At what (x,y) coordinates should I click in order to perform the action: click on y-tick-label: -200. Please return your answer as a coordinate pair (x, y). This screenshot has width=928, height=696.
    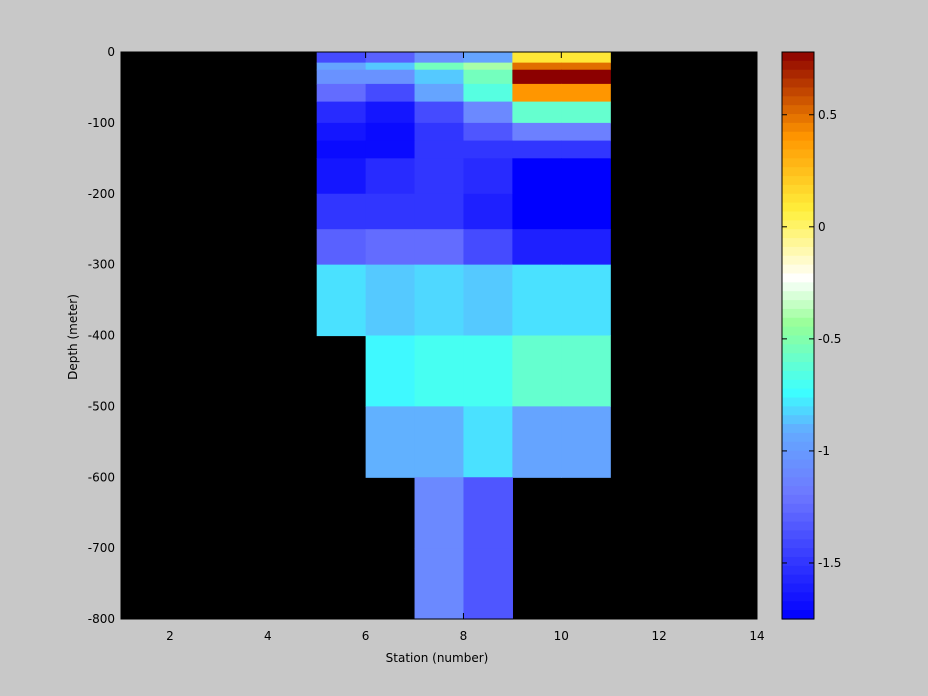
    Looking at the image, I should click on (101, 194).